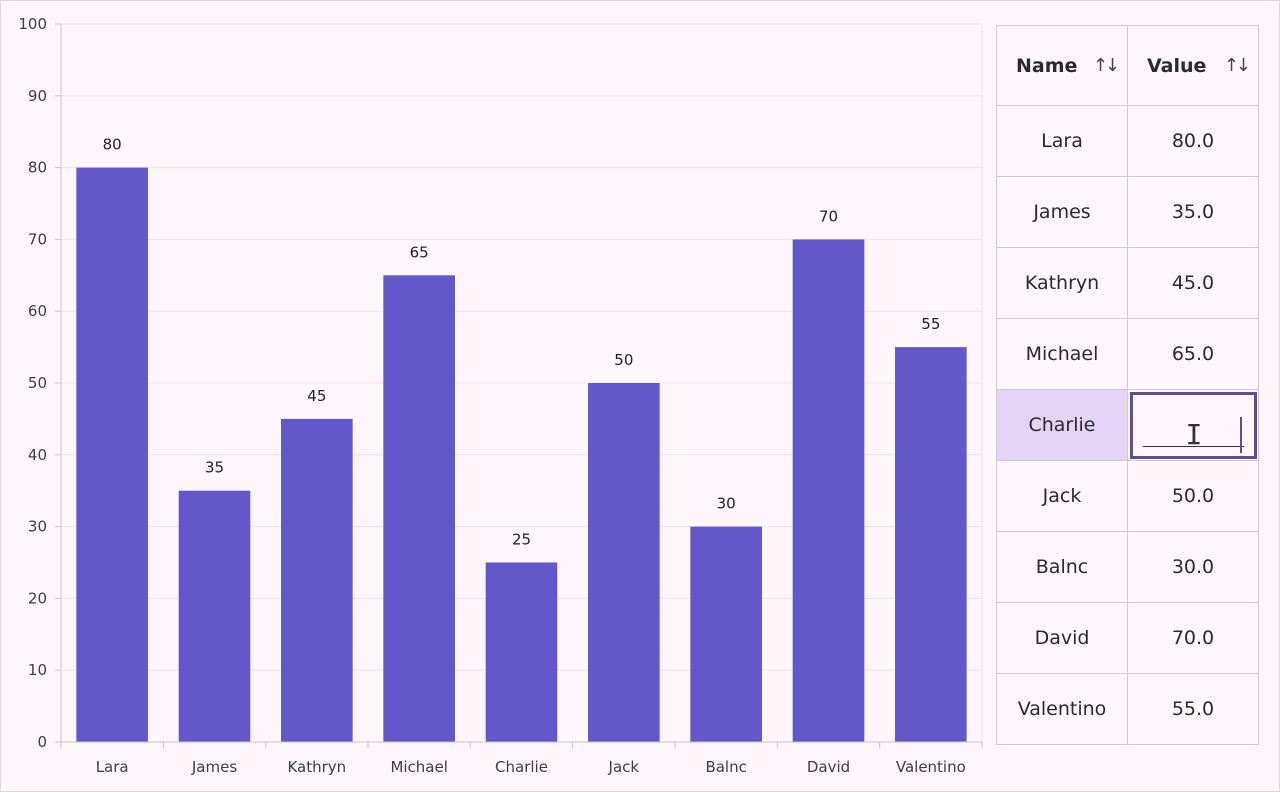 Image resolution: width=1280 pixels, height=792 pixels. What do you see at coordinates (725, 767) in the screenshot?
I see `x-tick-label: Balnc` at bounding box center [725, 767].